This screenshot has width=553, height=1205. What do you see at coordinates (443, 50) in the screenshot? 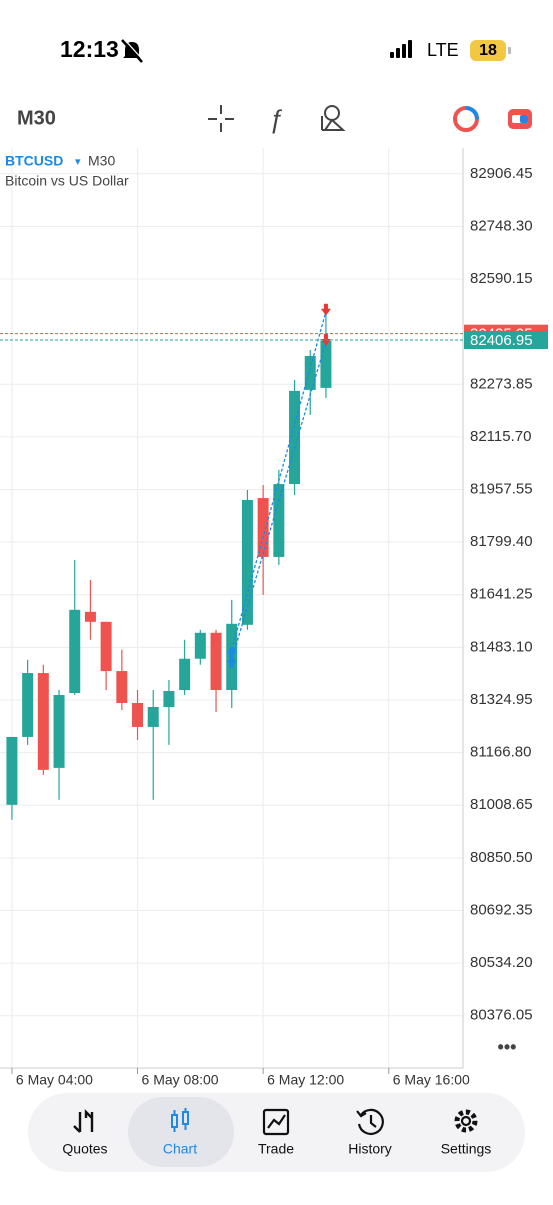
I see `network-label: LTE` at bounding box center [443, 50].